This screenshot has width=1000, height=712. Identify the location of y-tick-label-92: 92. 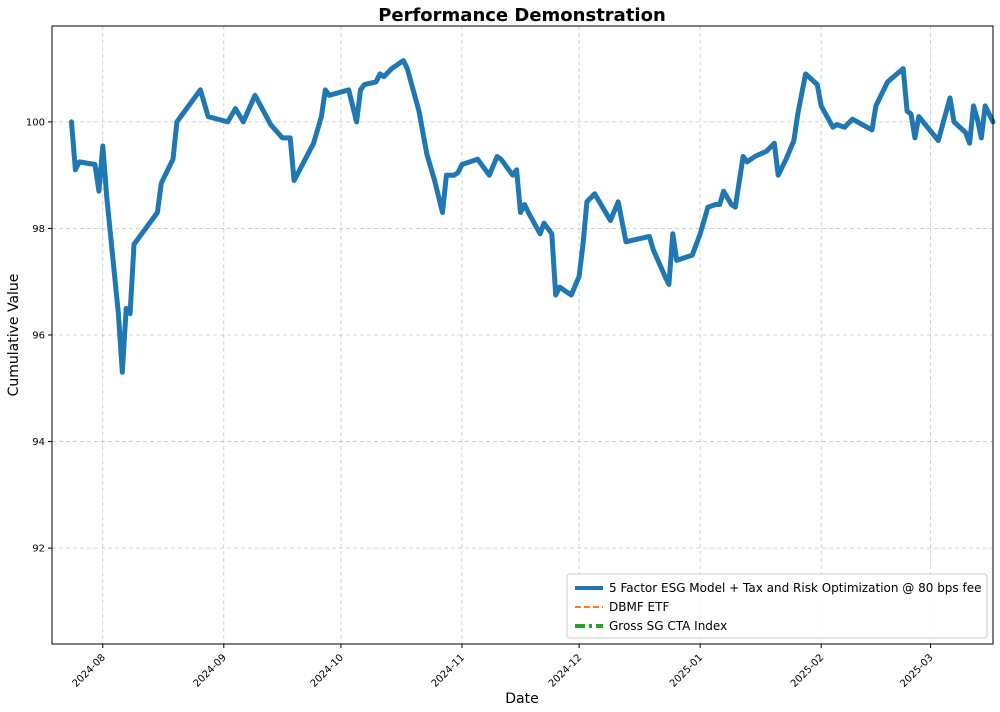
(38, 549).